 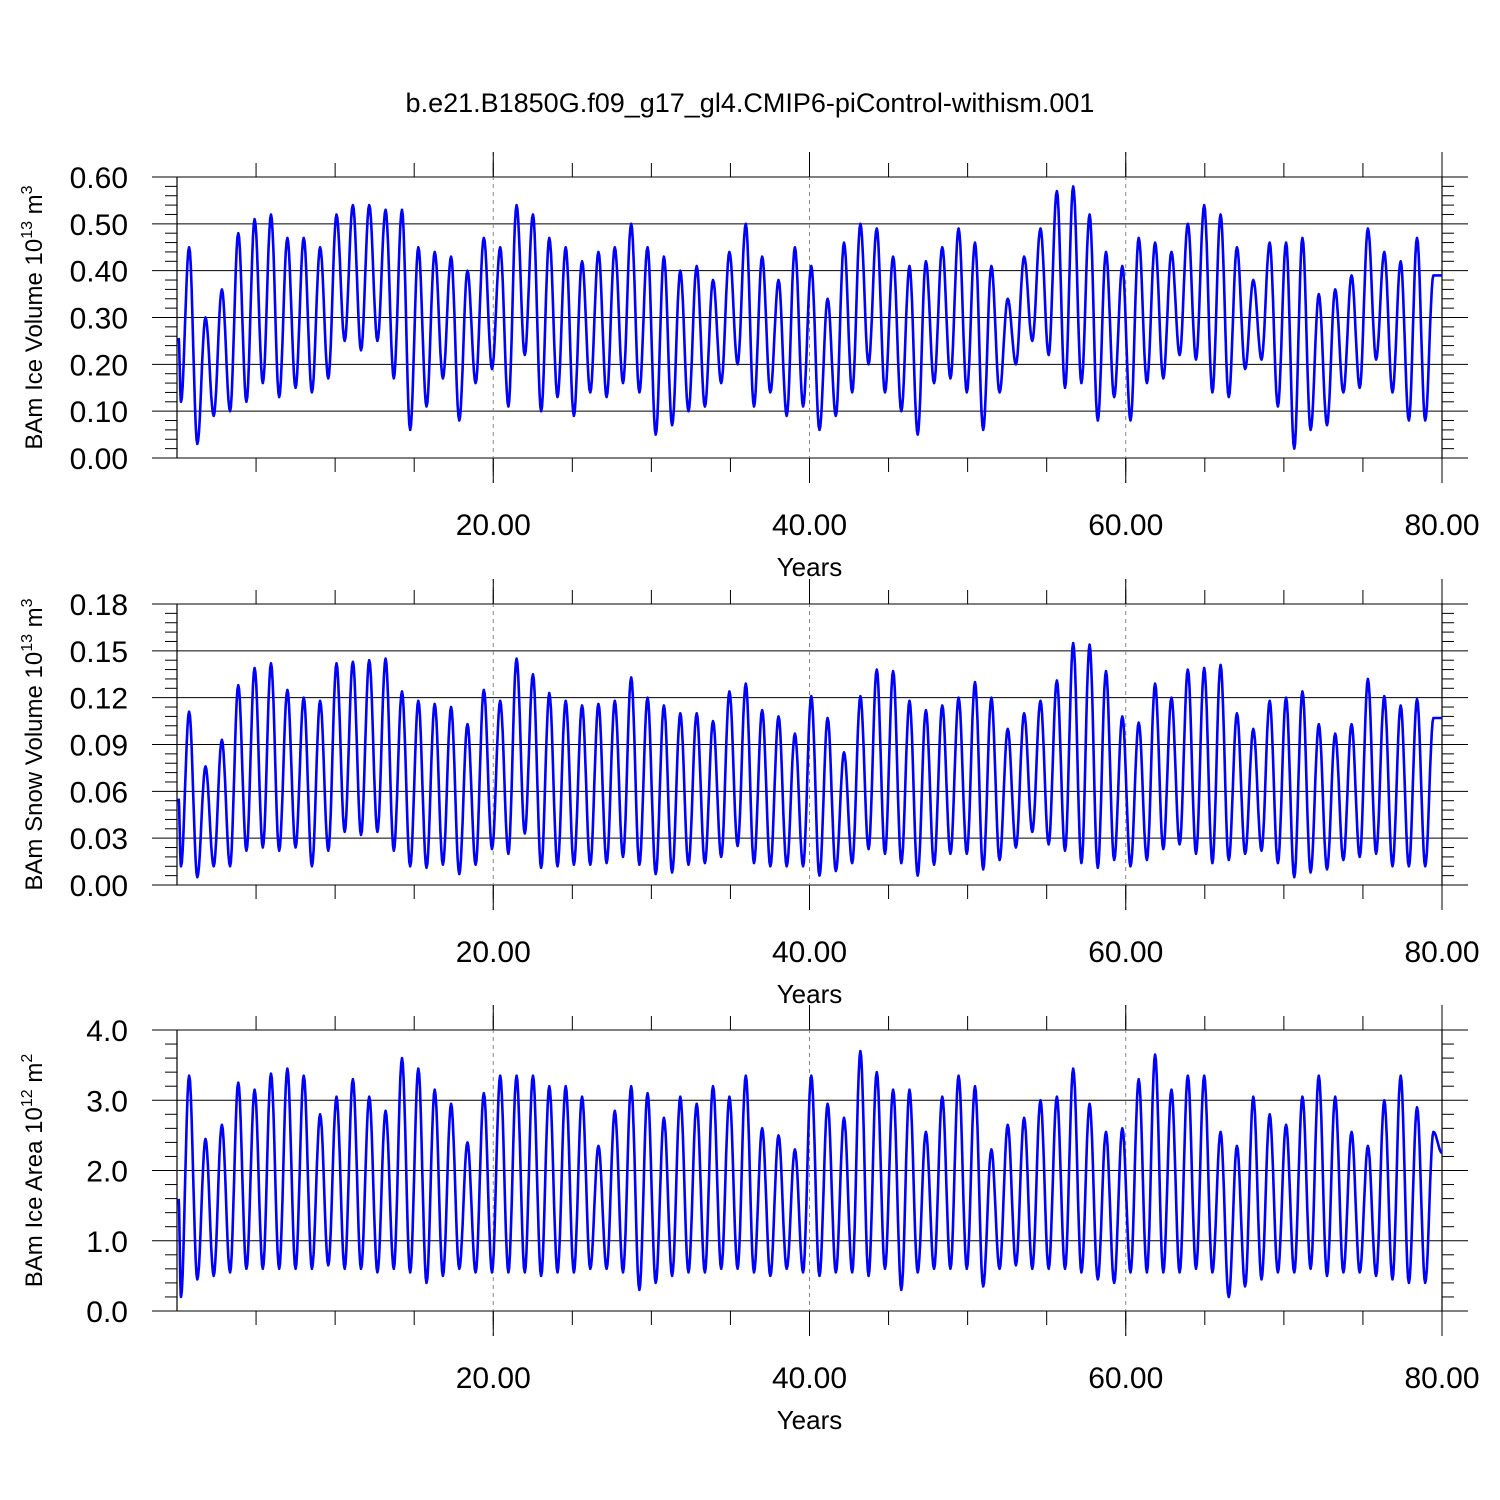 I want to click on y-tick-label: 0.0, so click(x=107, y=1312).